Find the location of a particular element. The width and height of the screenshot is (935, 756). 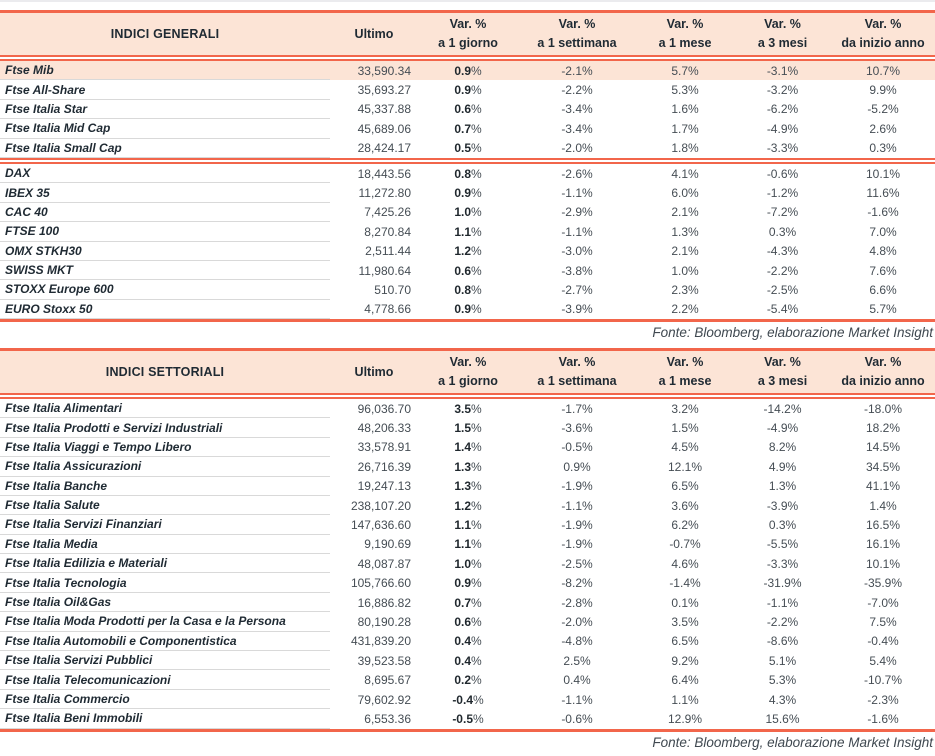

var-ytd-cell: -5.2% is located at coordinates (883, 109).